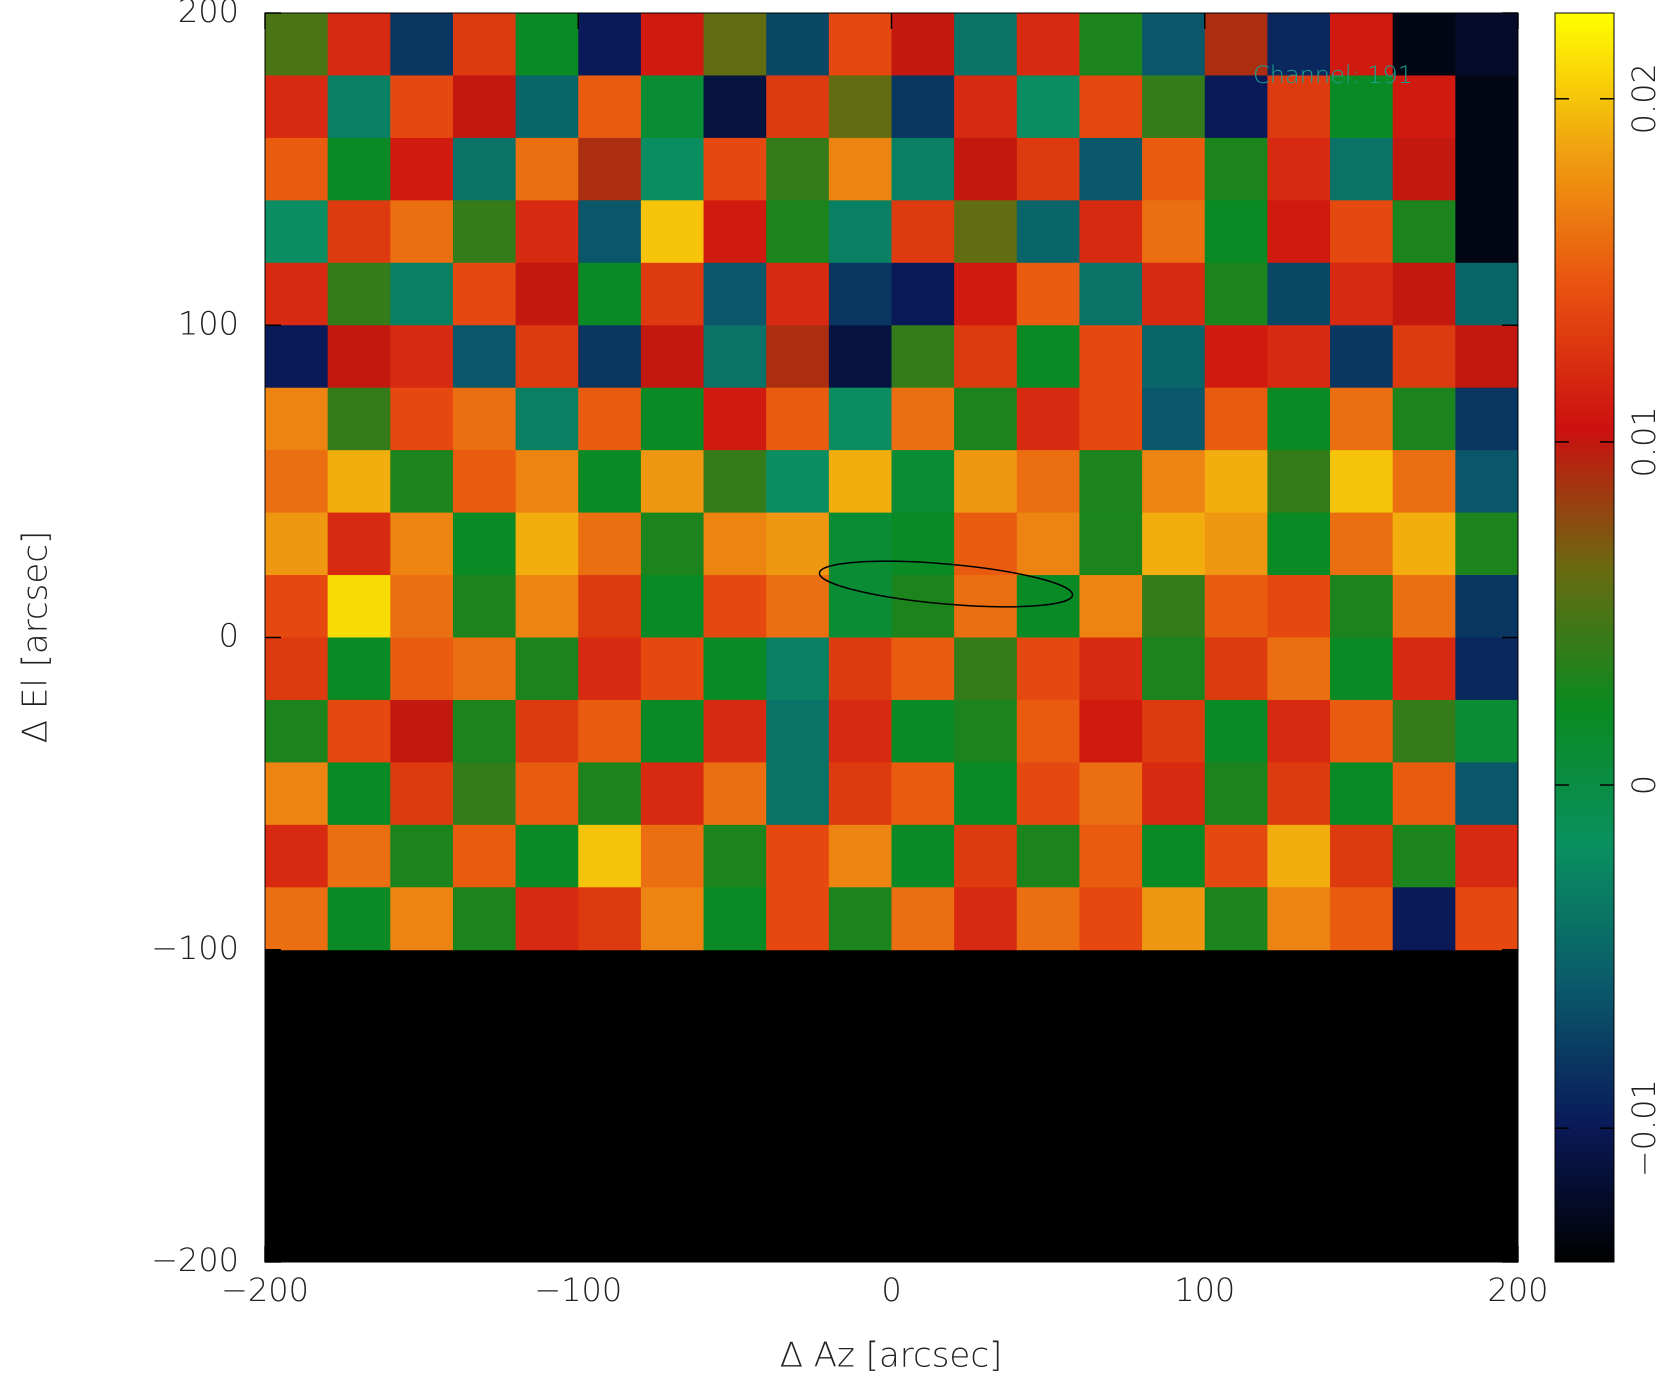 The width and height of the screenshot is (1675, 1385). What do you see at coordinates (891, 1356) in the screenshot?
I see `x-axis-title: Δ Az [arcsec]` at bounding box center [891, 1356].